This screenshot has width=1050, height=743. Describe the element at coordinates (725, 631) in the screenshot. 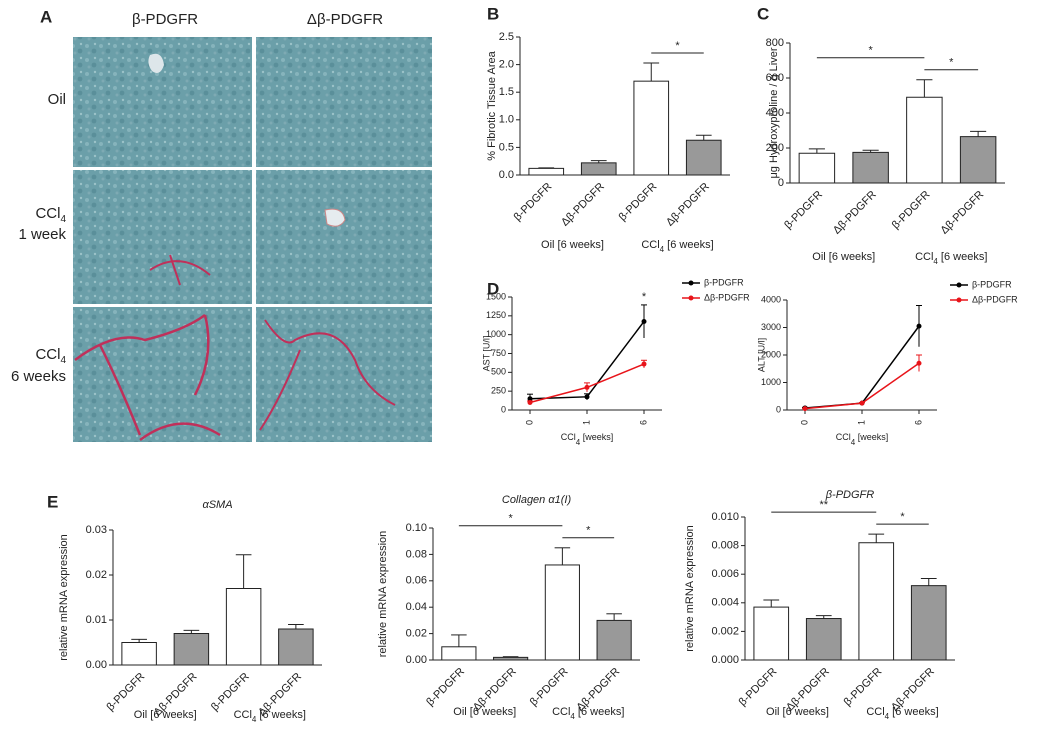

I see `y-tick-label: 0.002` at that location.